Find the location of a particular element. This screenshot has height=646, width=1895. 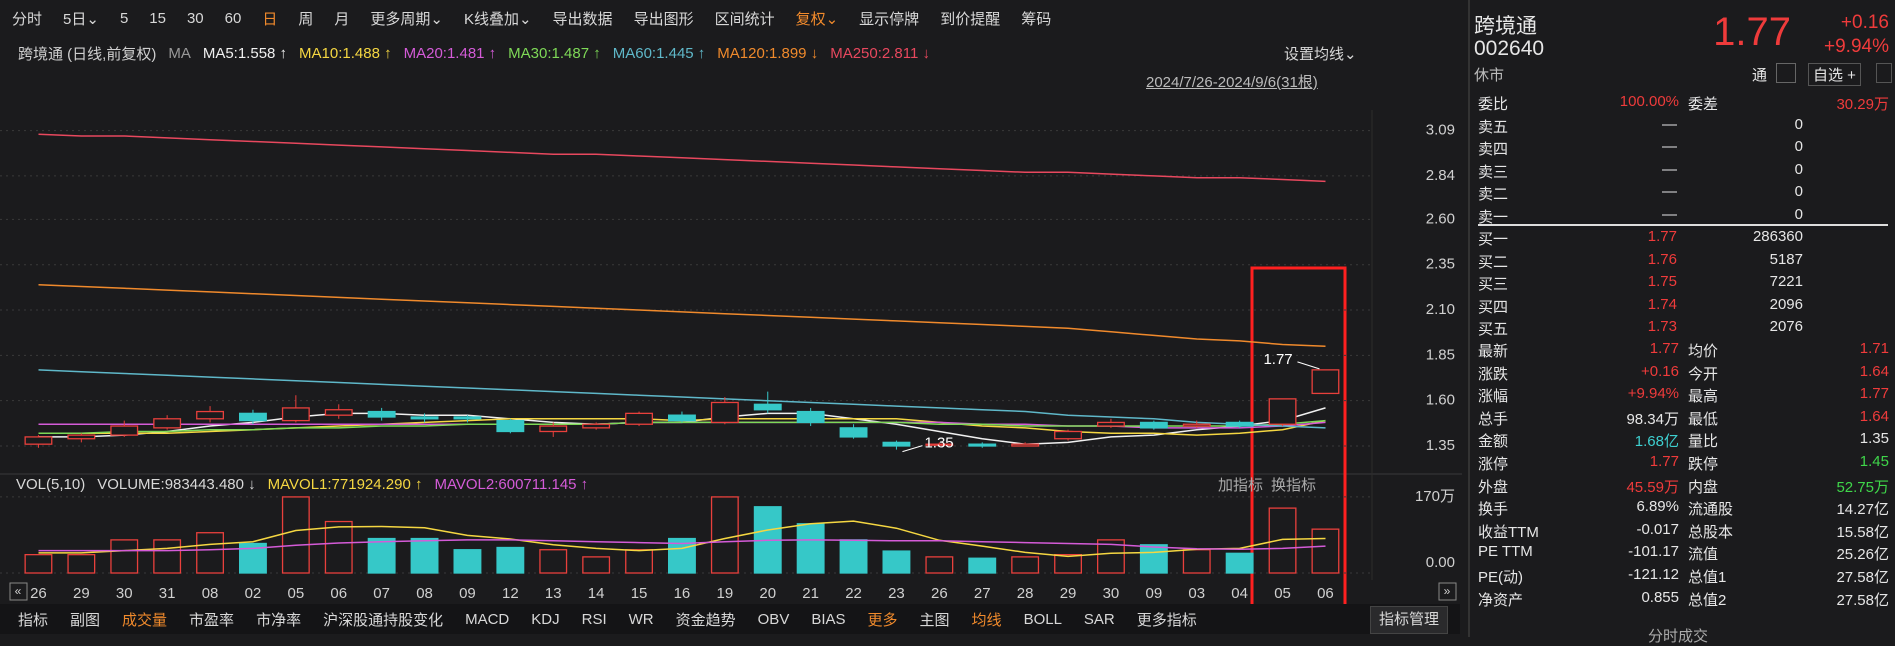

vol-tick-label: 170万 is located at coordinates (1435, 496).